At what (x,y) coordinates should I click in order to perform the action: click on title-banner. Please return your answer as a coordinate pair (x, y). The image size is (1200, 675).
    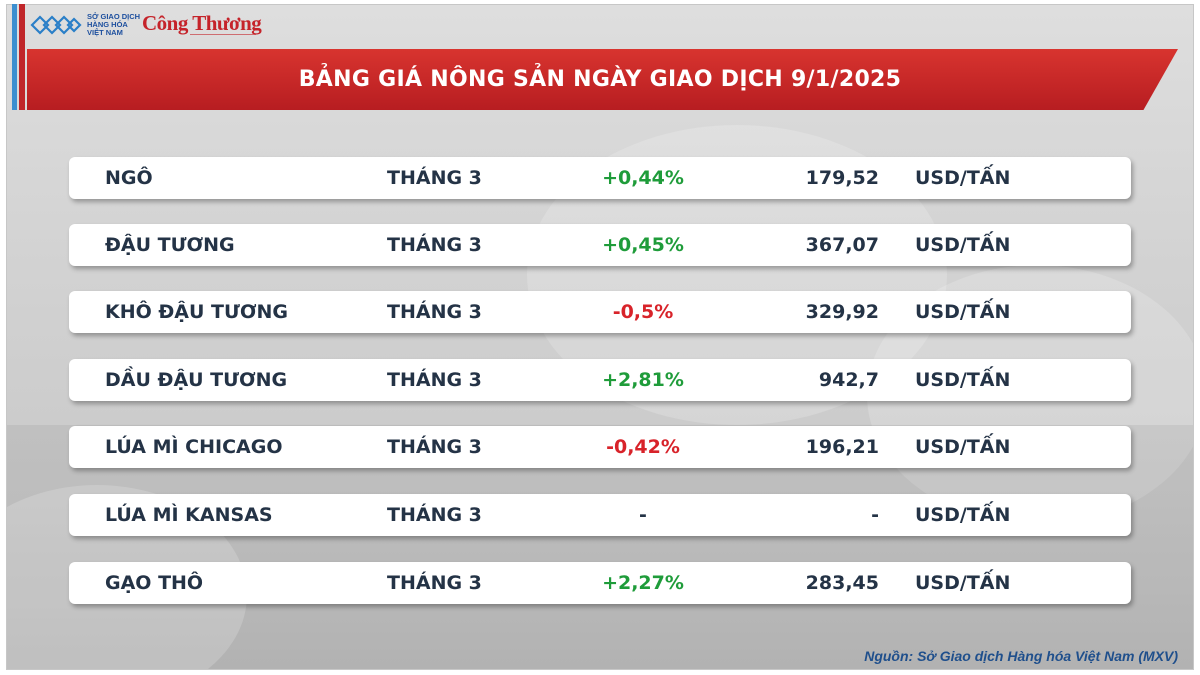
    Looking at the image, I should click on (602, 79).